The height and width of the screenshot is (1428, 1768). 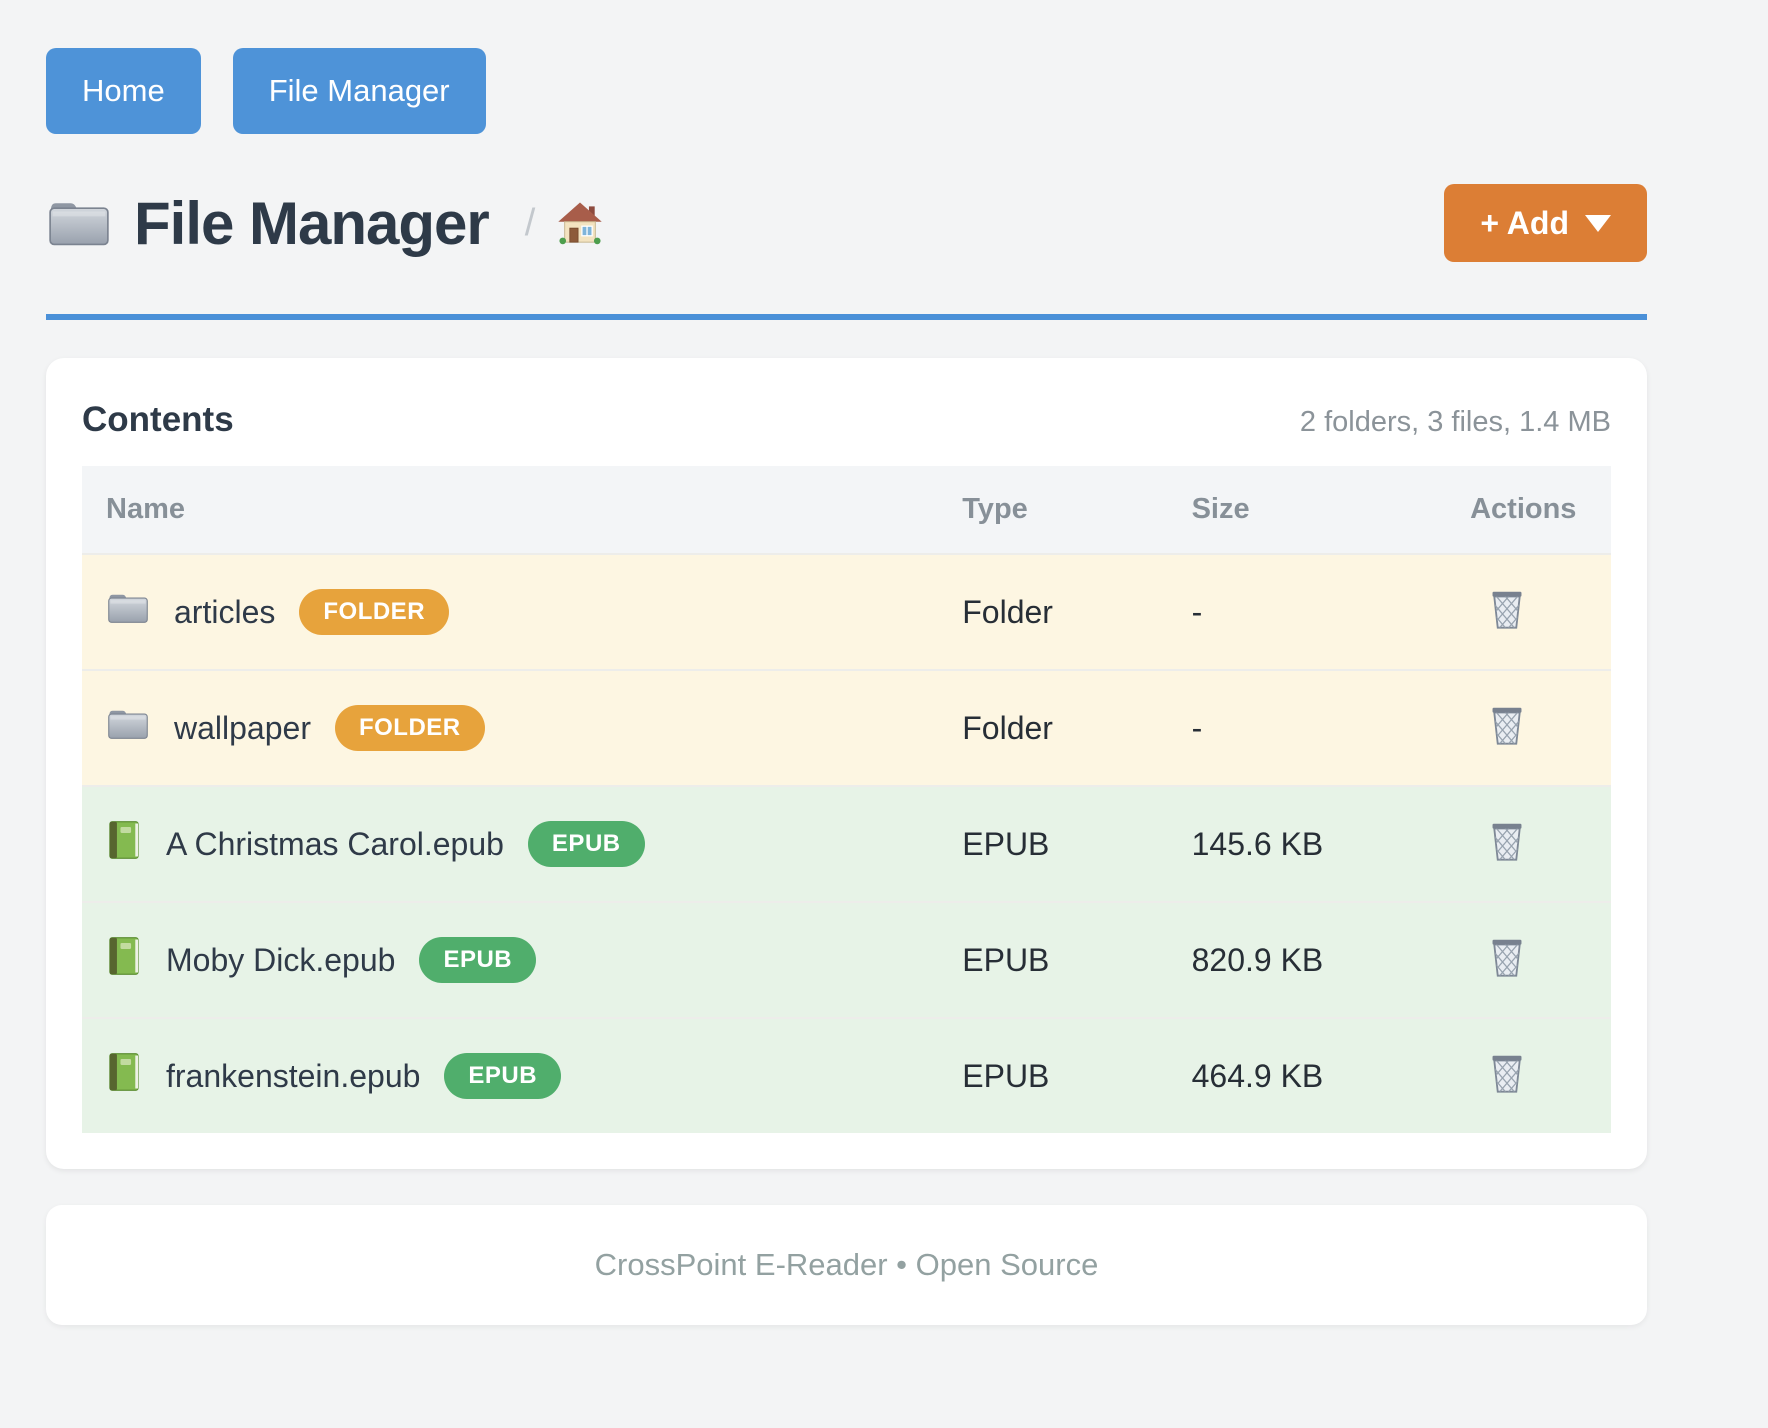 I want to click on page-header: File Manager / + Add, so click(x=846, y=223).